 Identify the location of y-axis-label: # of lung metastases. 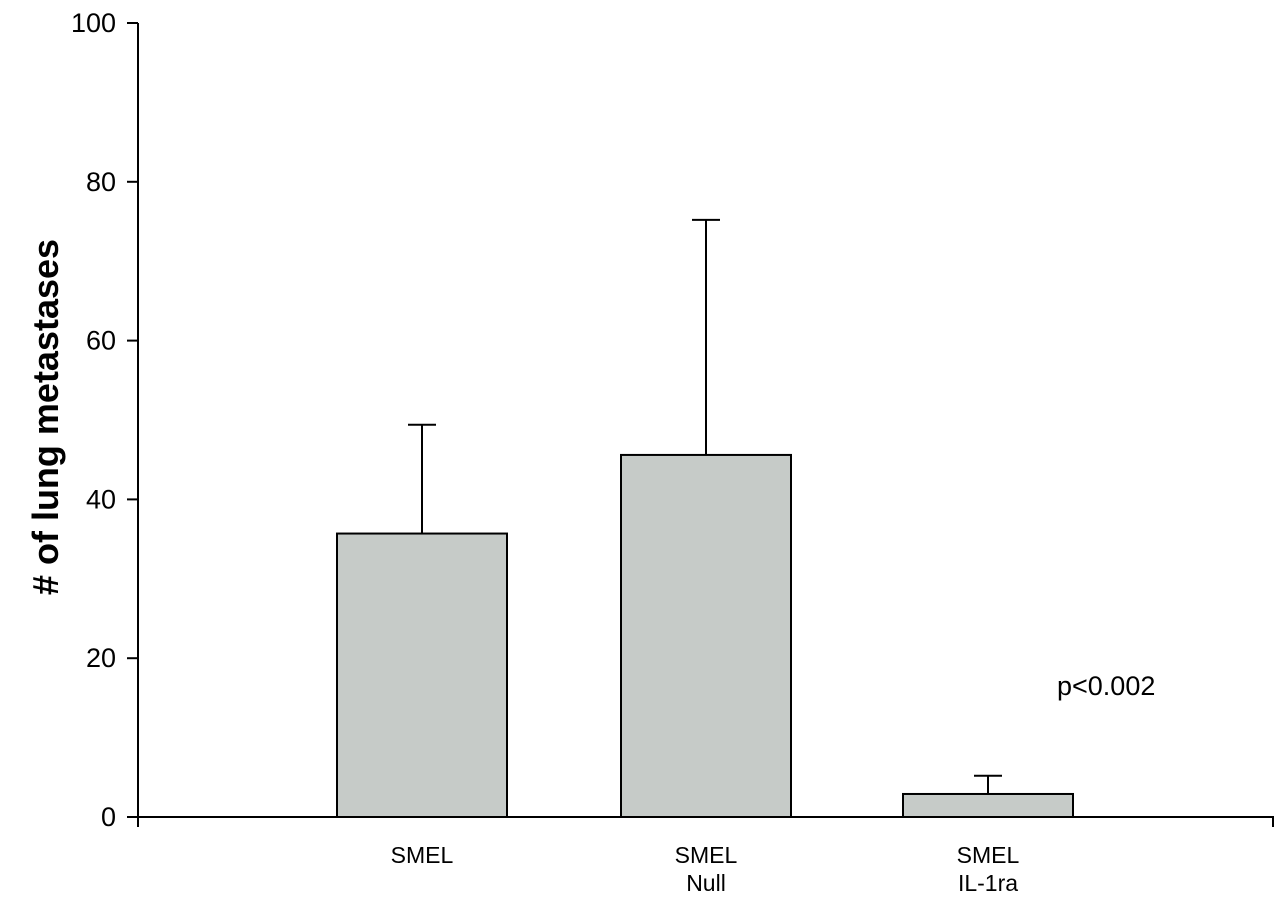
(45, 417).